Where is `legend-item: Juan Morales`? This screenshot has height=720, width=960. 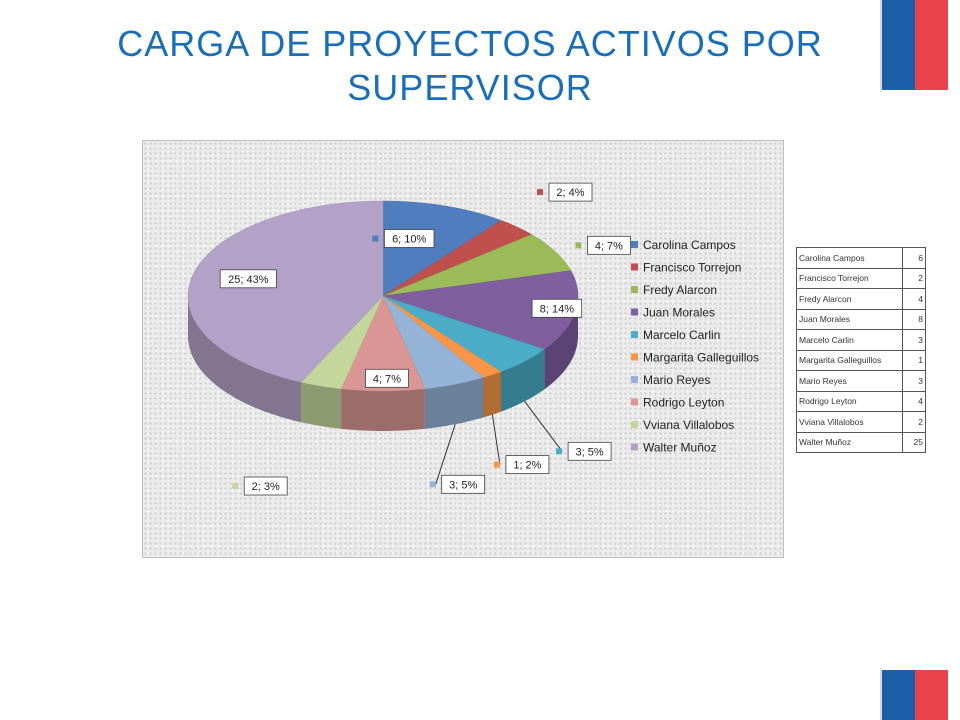 legend-item: Juan Morales is located at coordinates (679, 313).